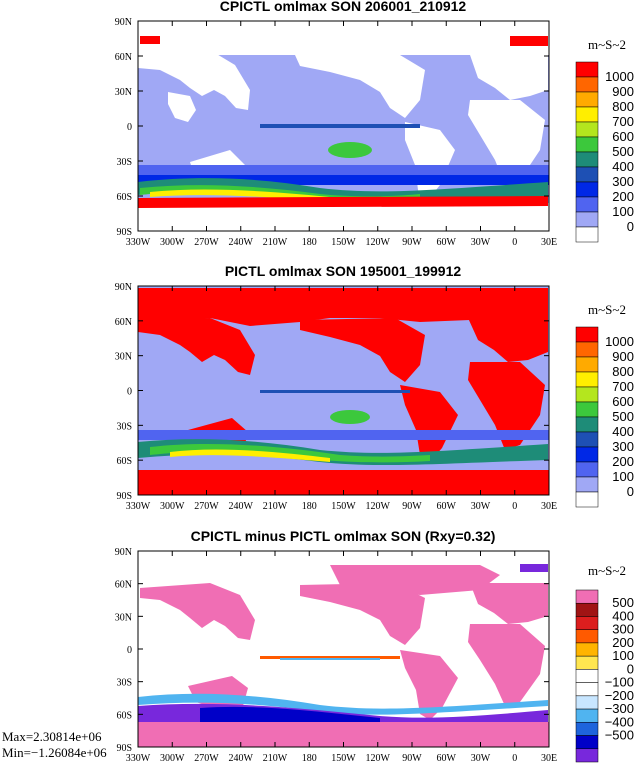 The height and width of the screenshot is (782, 642). I want to click on panel-3-x-tick-label: 330W, so click(138, 758).